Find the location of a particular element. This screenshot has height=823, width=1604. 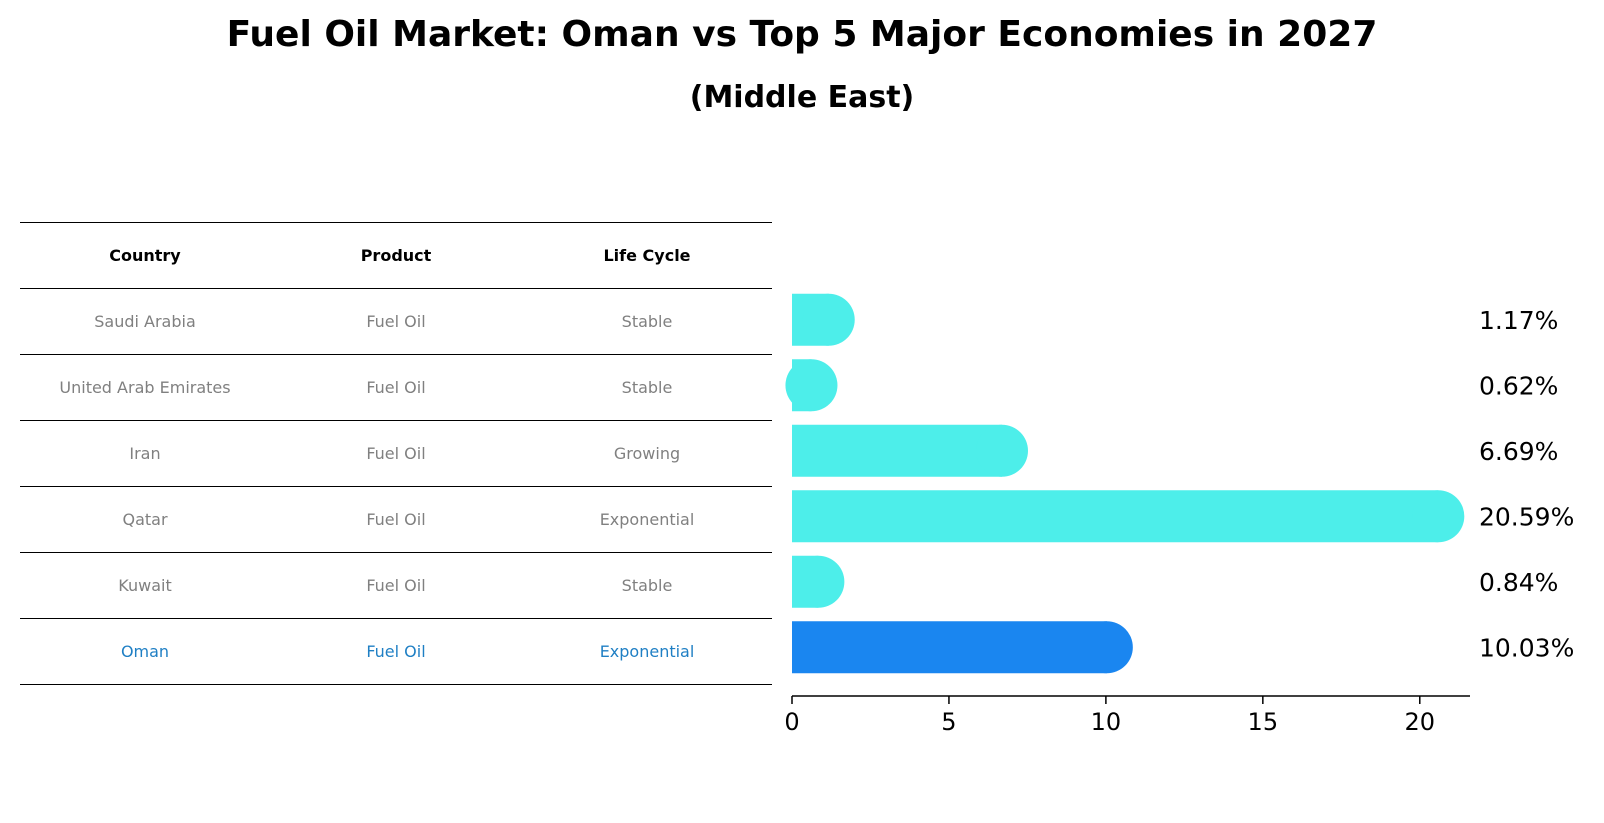

header-product: Product is located at coordinates (396, 255).